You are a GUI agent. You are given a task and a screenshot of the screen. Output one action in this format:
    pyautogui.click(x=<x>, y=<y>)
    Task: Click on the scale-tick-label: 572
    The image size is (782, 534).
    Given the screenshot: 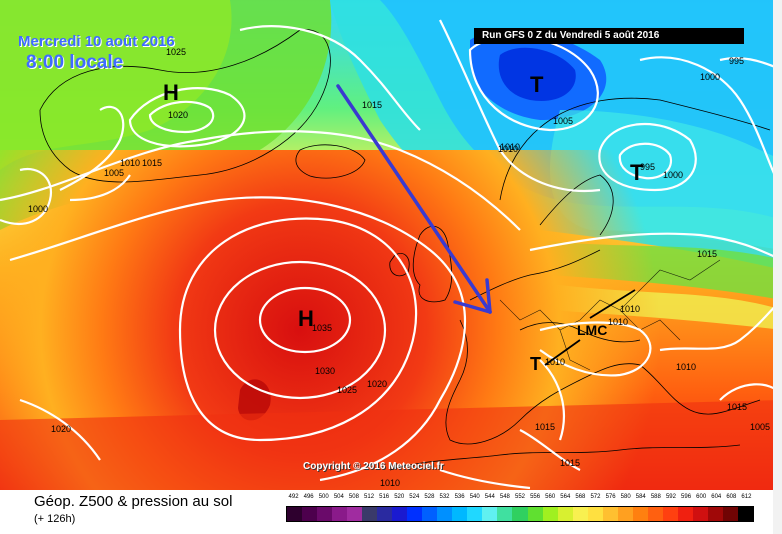 What is the action you would take?
    pyautogui.click(x=595, y=497)
    